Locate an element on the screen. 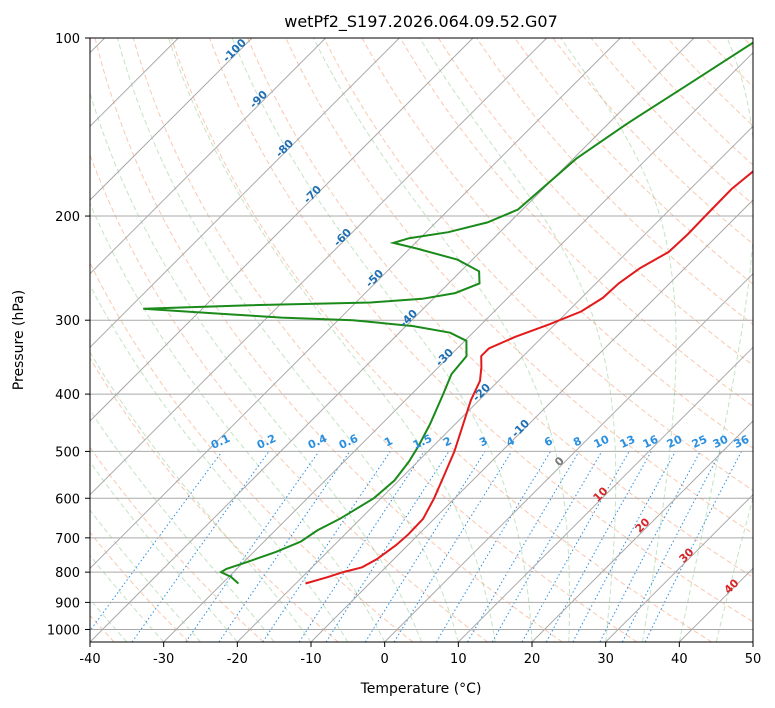 The width and height of the screenshot is (775, 708). x-tick-label: 30 is located at coordinates (605, 659).